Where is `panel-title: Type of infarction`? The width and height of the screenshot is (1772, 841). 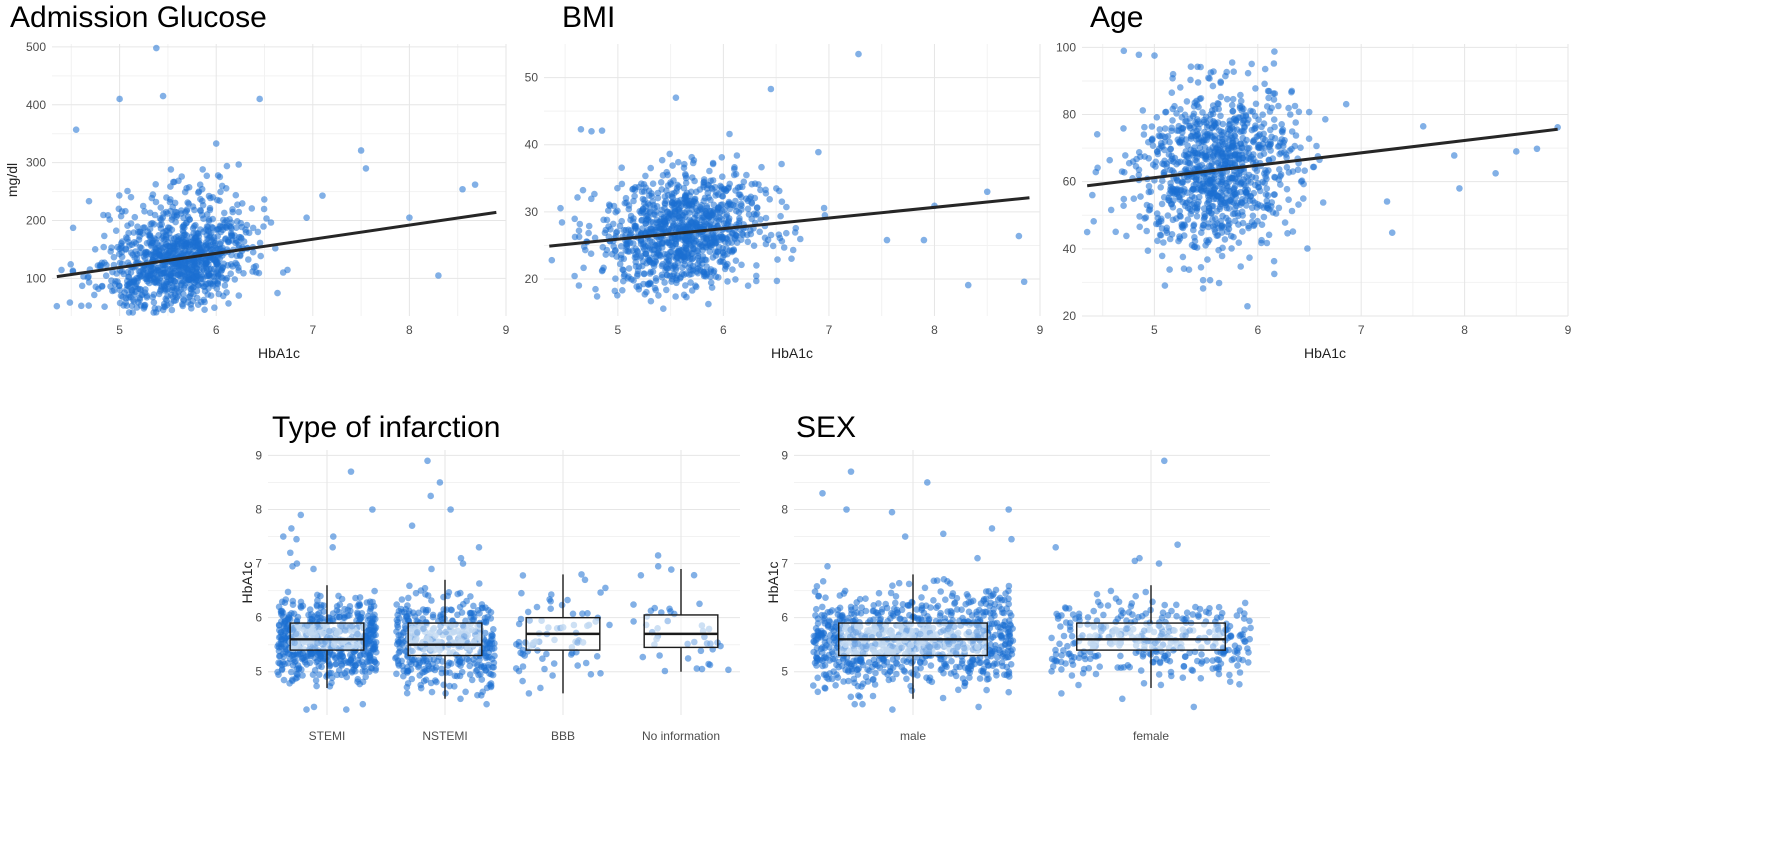
panel-title: Type of infarction is located at coordinates (386, 427).